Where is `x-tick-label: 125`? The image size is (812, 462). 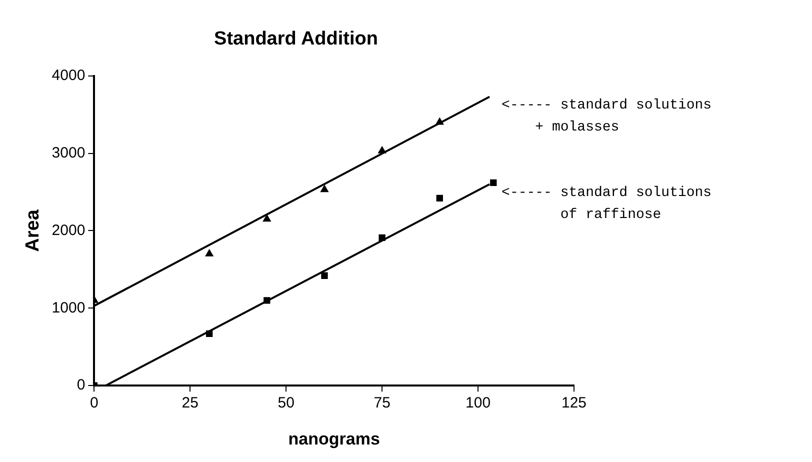
x-tick-label: 125 is located at coordinates (574, 403).